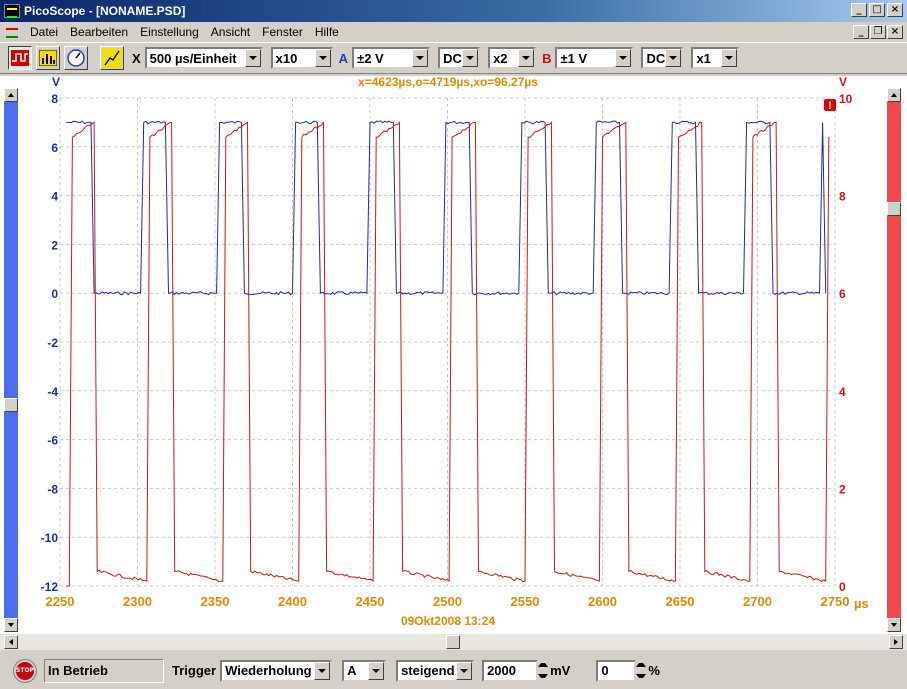 The height and width of the screenshot is (689, 907). I want to click on left-axis-ticks: 8 6 4 2 0 -2 -4 -6 -8 -10 -12, so click(50, 343).